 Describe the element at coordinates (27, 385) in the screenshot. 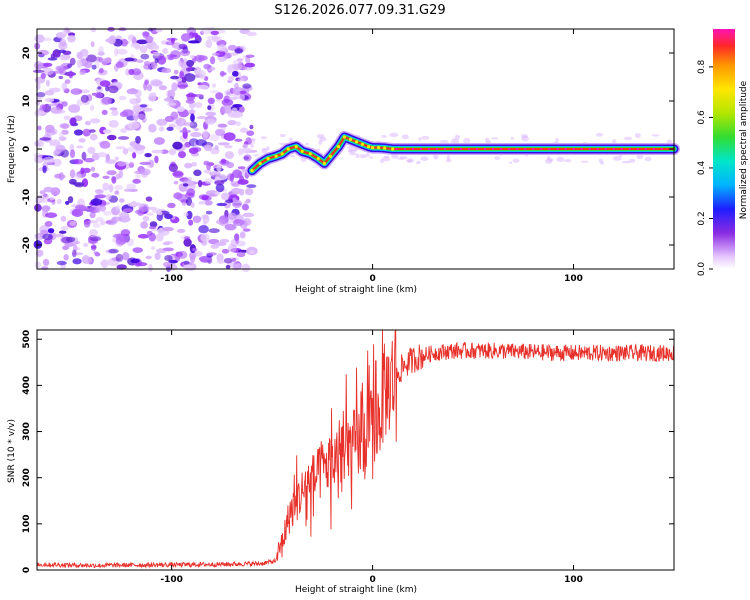

I see `snr-y-tick-label: 400` at that location.